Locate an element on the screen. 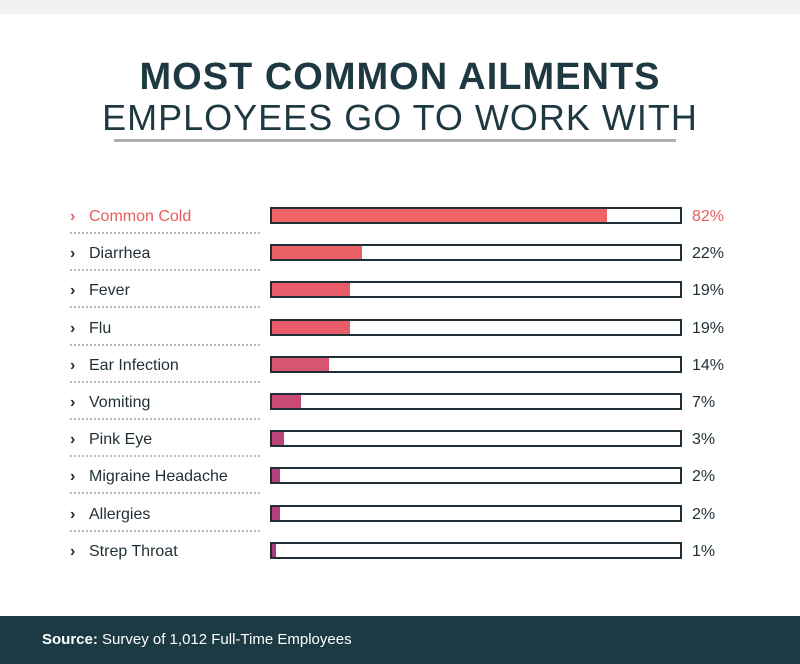 Image resolution: width=800 pixels, height=664 pixels. chart-row: › Fever 19% is located at coordinates (400, 290).